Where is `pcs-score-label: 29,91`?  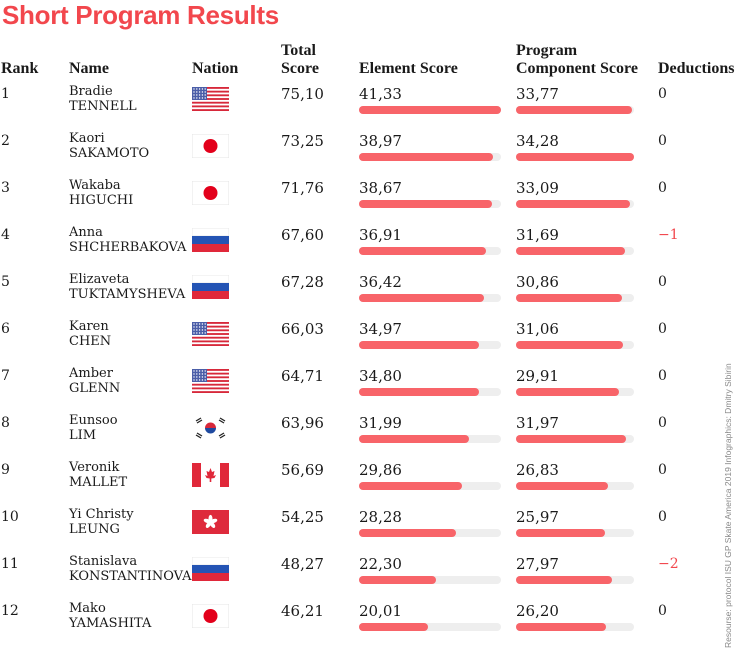 pcs-score-label: 29,91 is located at coordinates (537, 376).